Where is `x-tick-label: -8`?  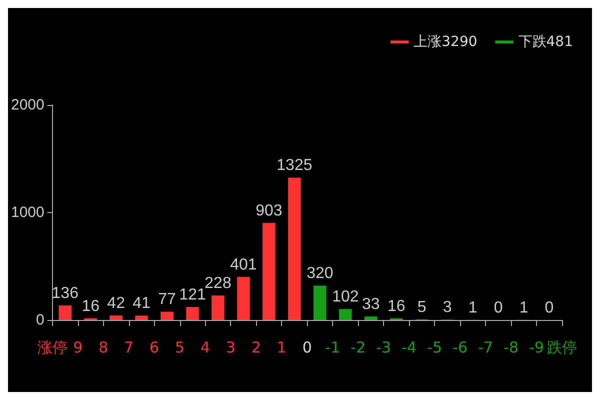 x-tick-label: -8 is located at coordinates (511, 347).